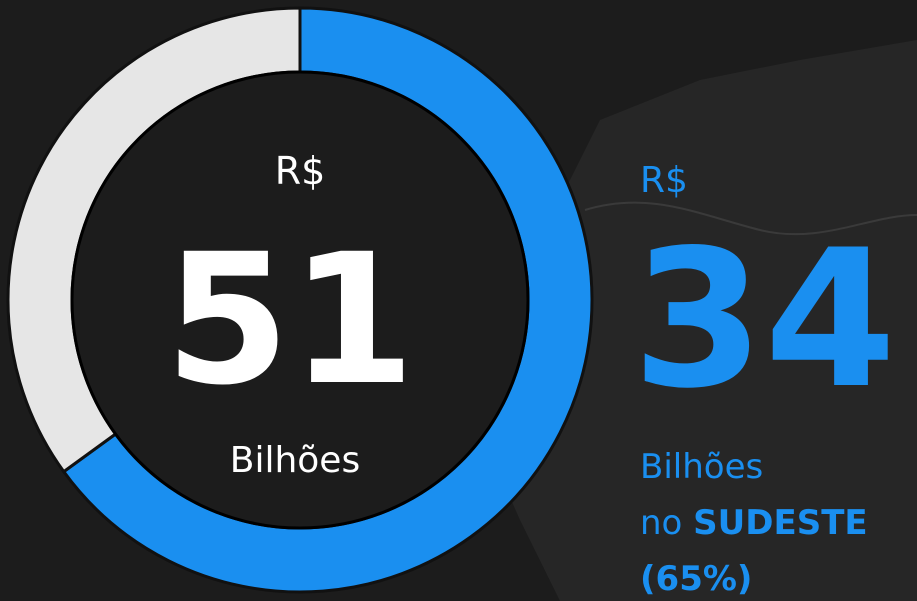 This screenshot has height=601, width=917. Describe the element at coordinates (764, 319) in the screenshot. I see `callout-value: 34` at that location.